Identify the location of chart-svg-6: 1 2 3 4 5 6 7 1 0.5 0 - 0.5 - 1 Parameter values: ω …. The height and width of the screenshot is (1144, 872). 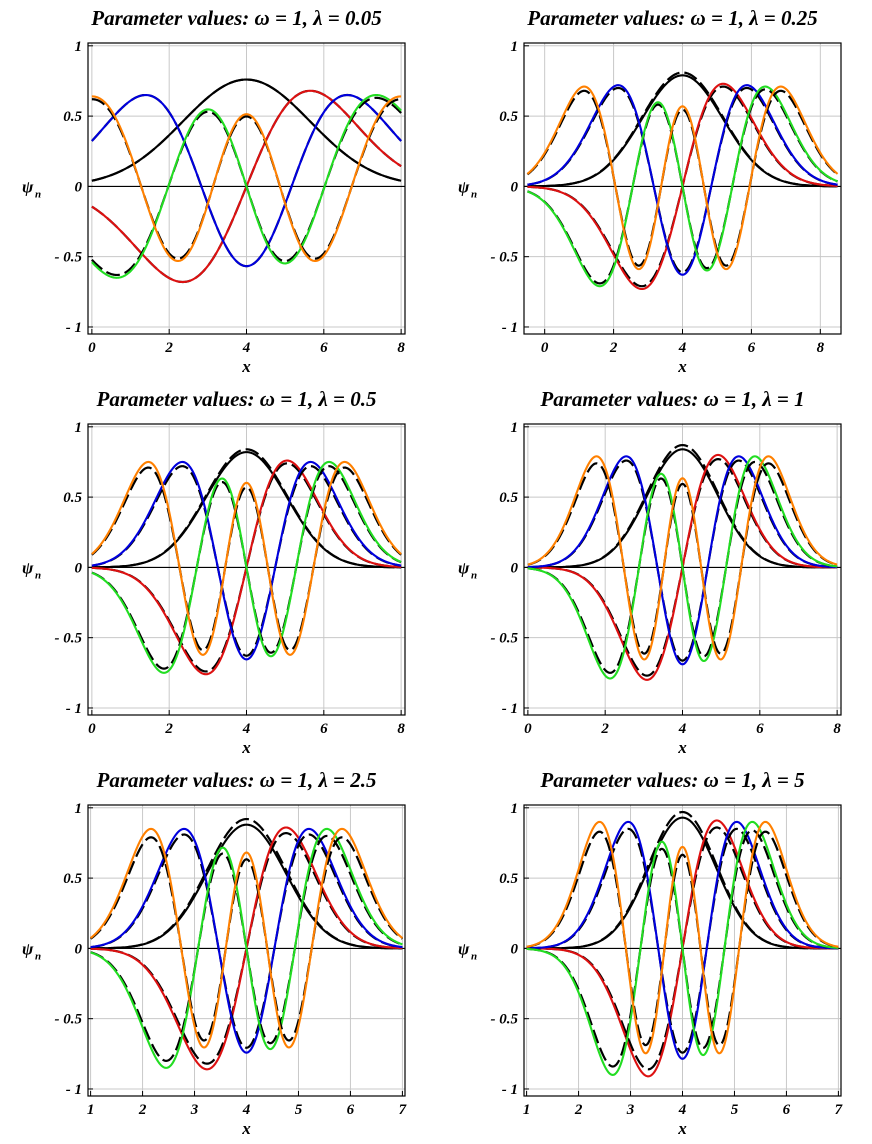
(650, 953).